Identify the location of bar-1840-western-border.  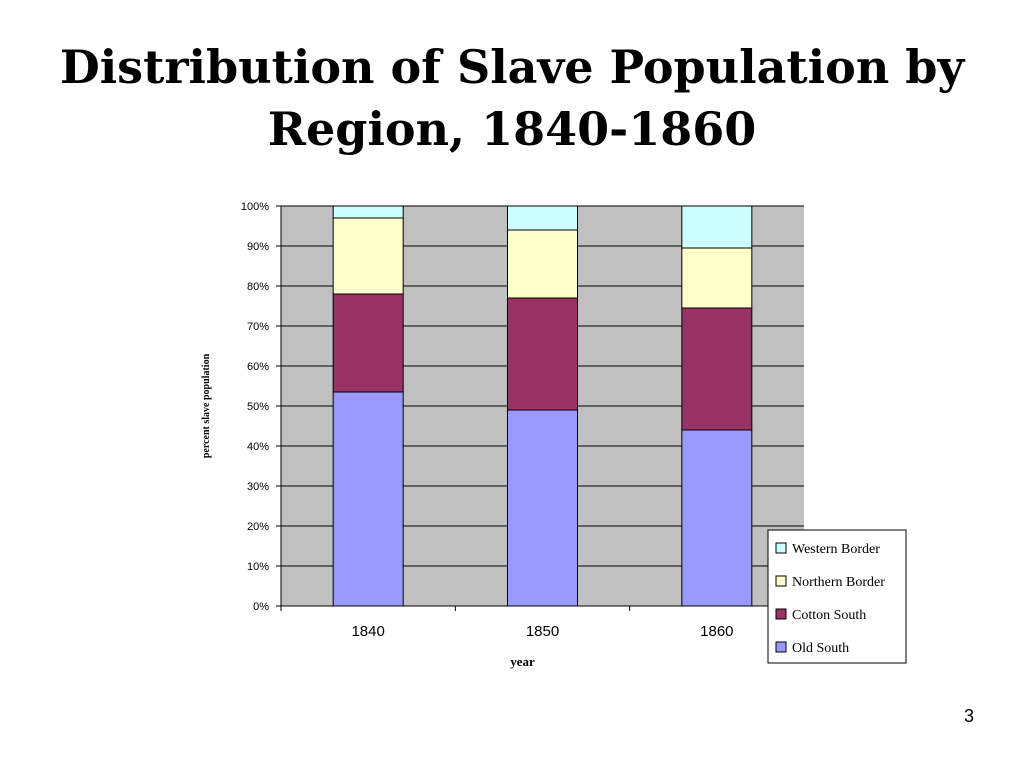
(368, 212).